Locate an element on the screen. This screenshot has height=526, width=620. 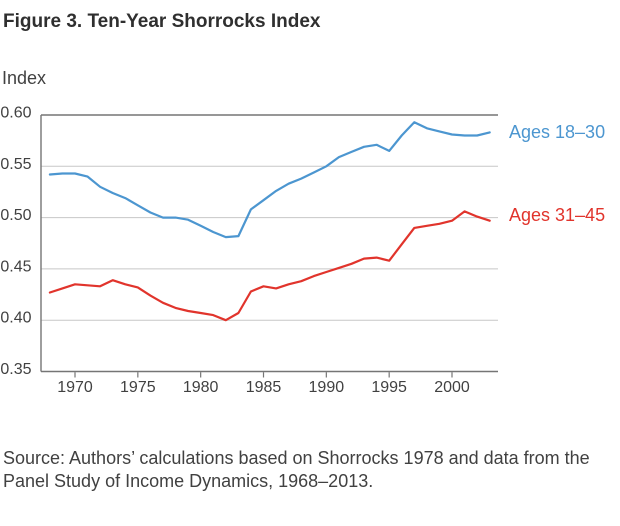
x-tick-label: 1970 is located at coordinates (75, 387).